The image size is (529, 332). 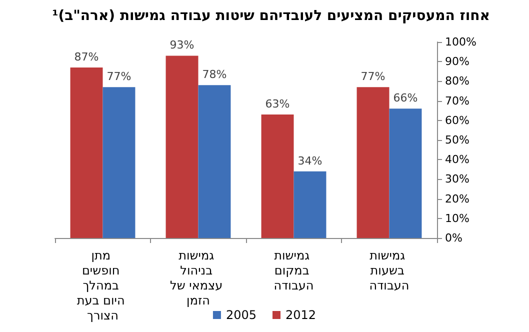 I want to click on x-tick-label: גמישות בשעות העבודה, so click(x=389, y=270).